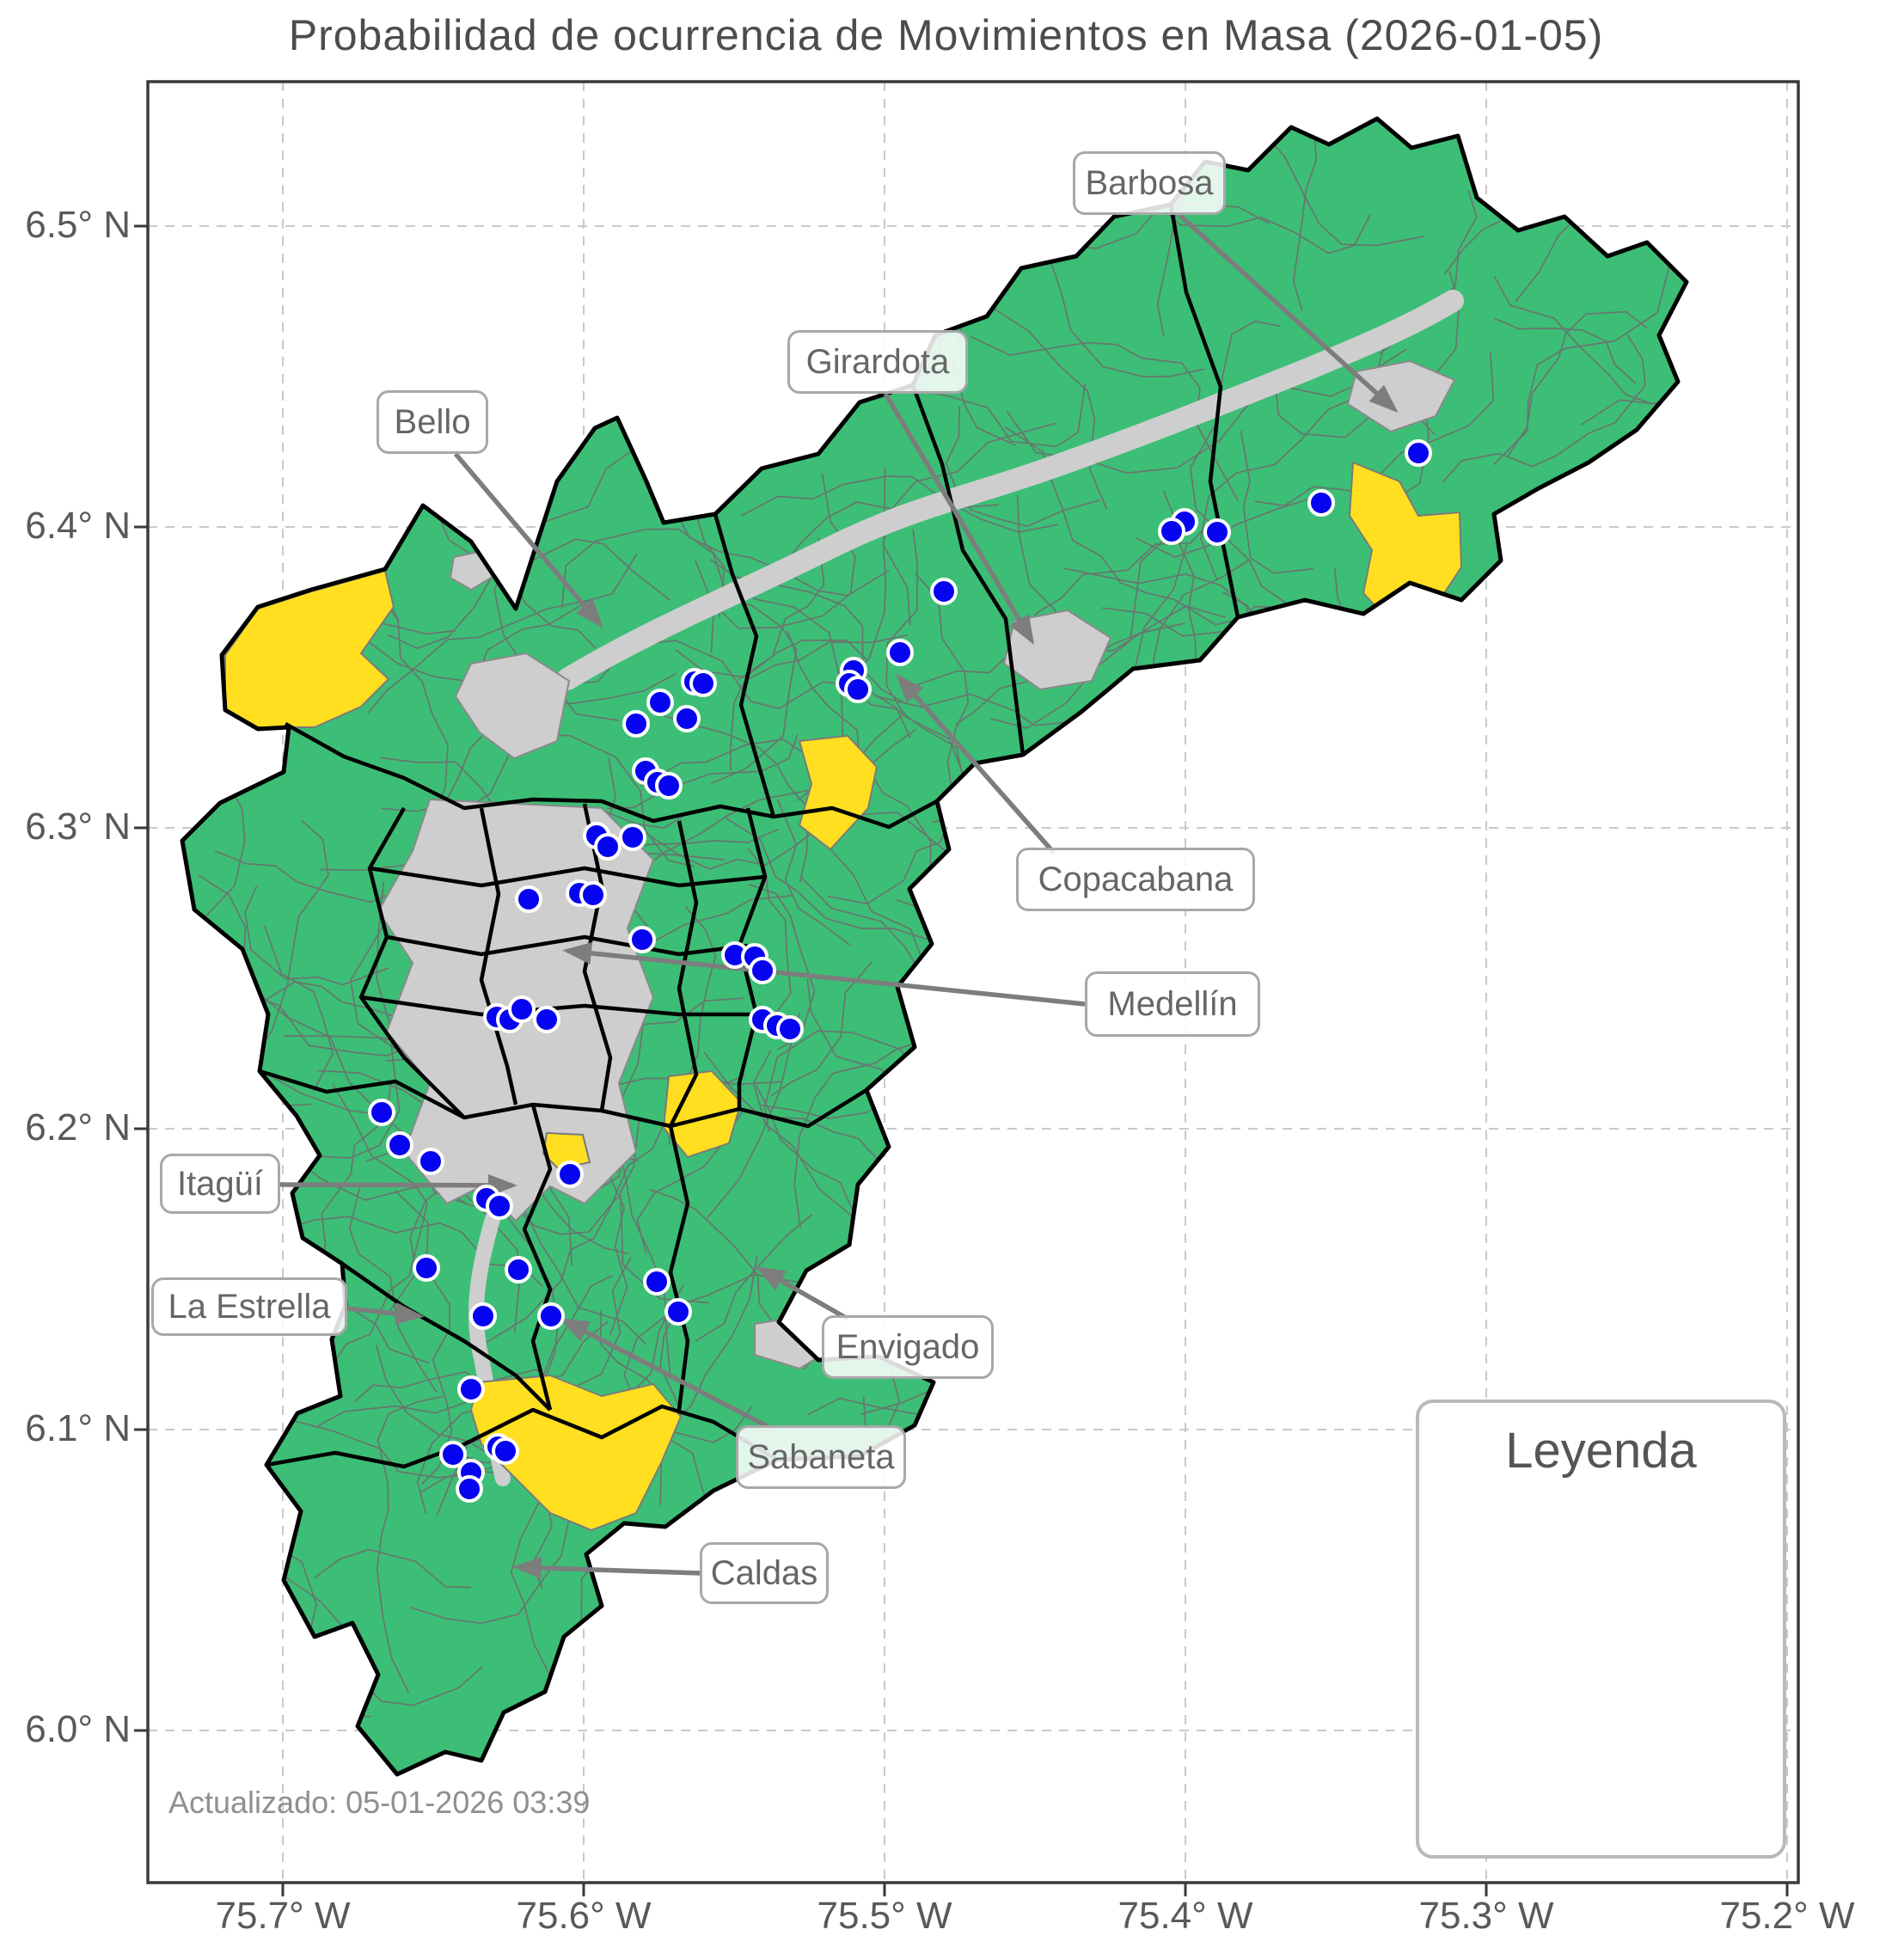  What do you see at coordinates (78, 1428) in the screenshot?
I see `y-tick-label: 6.1° N` at bounding box center [78, 1428].